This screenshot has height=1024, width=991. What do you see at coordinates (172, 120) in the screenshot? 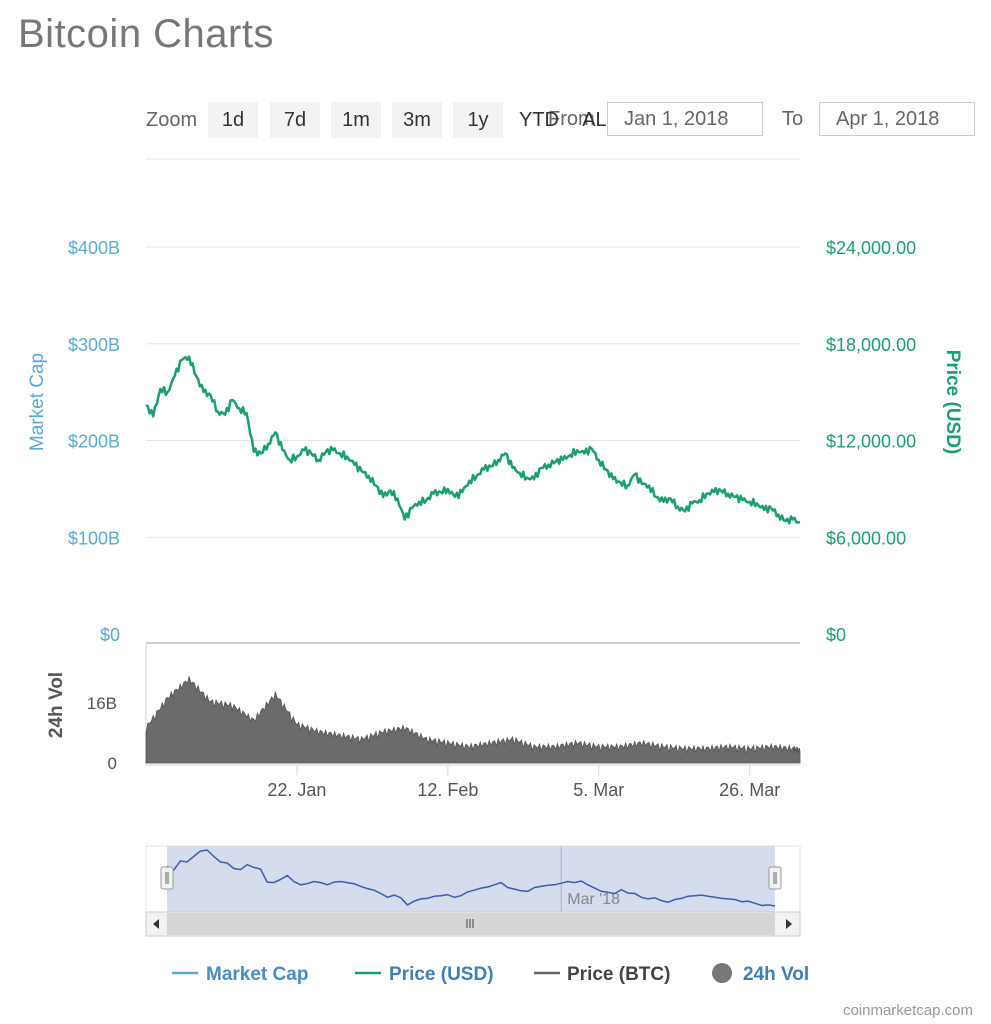
I see `zoom-label: Zoom` at bounding box center [172, 120].